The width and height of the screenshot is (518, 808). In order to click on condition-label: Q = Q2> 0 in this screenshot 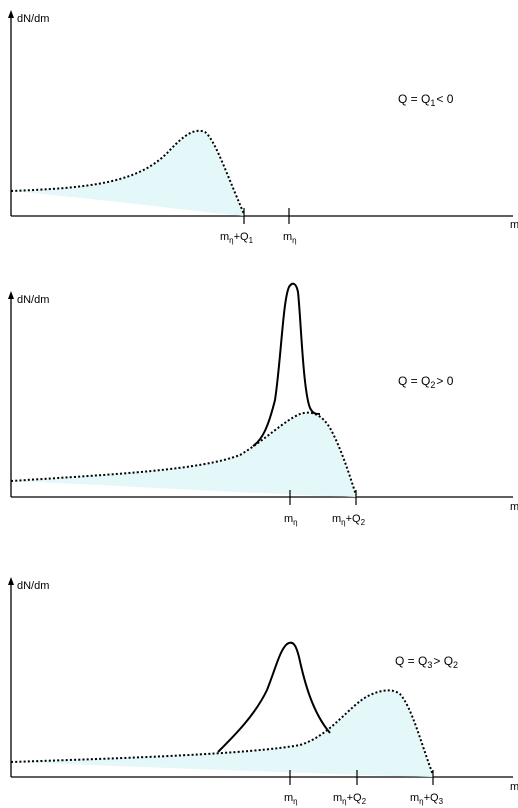, I will do `click(426, 382)`.